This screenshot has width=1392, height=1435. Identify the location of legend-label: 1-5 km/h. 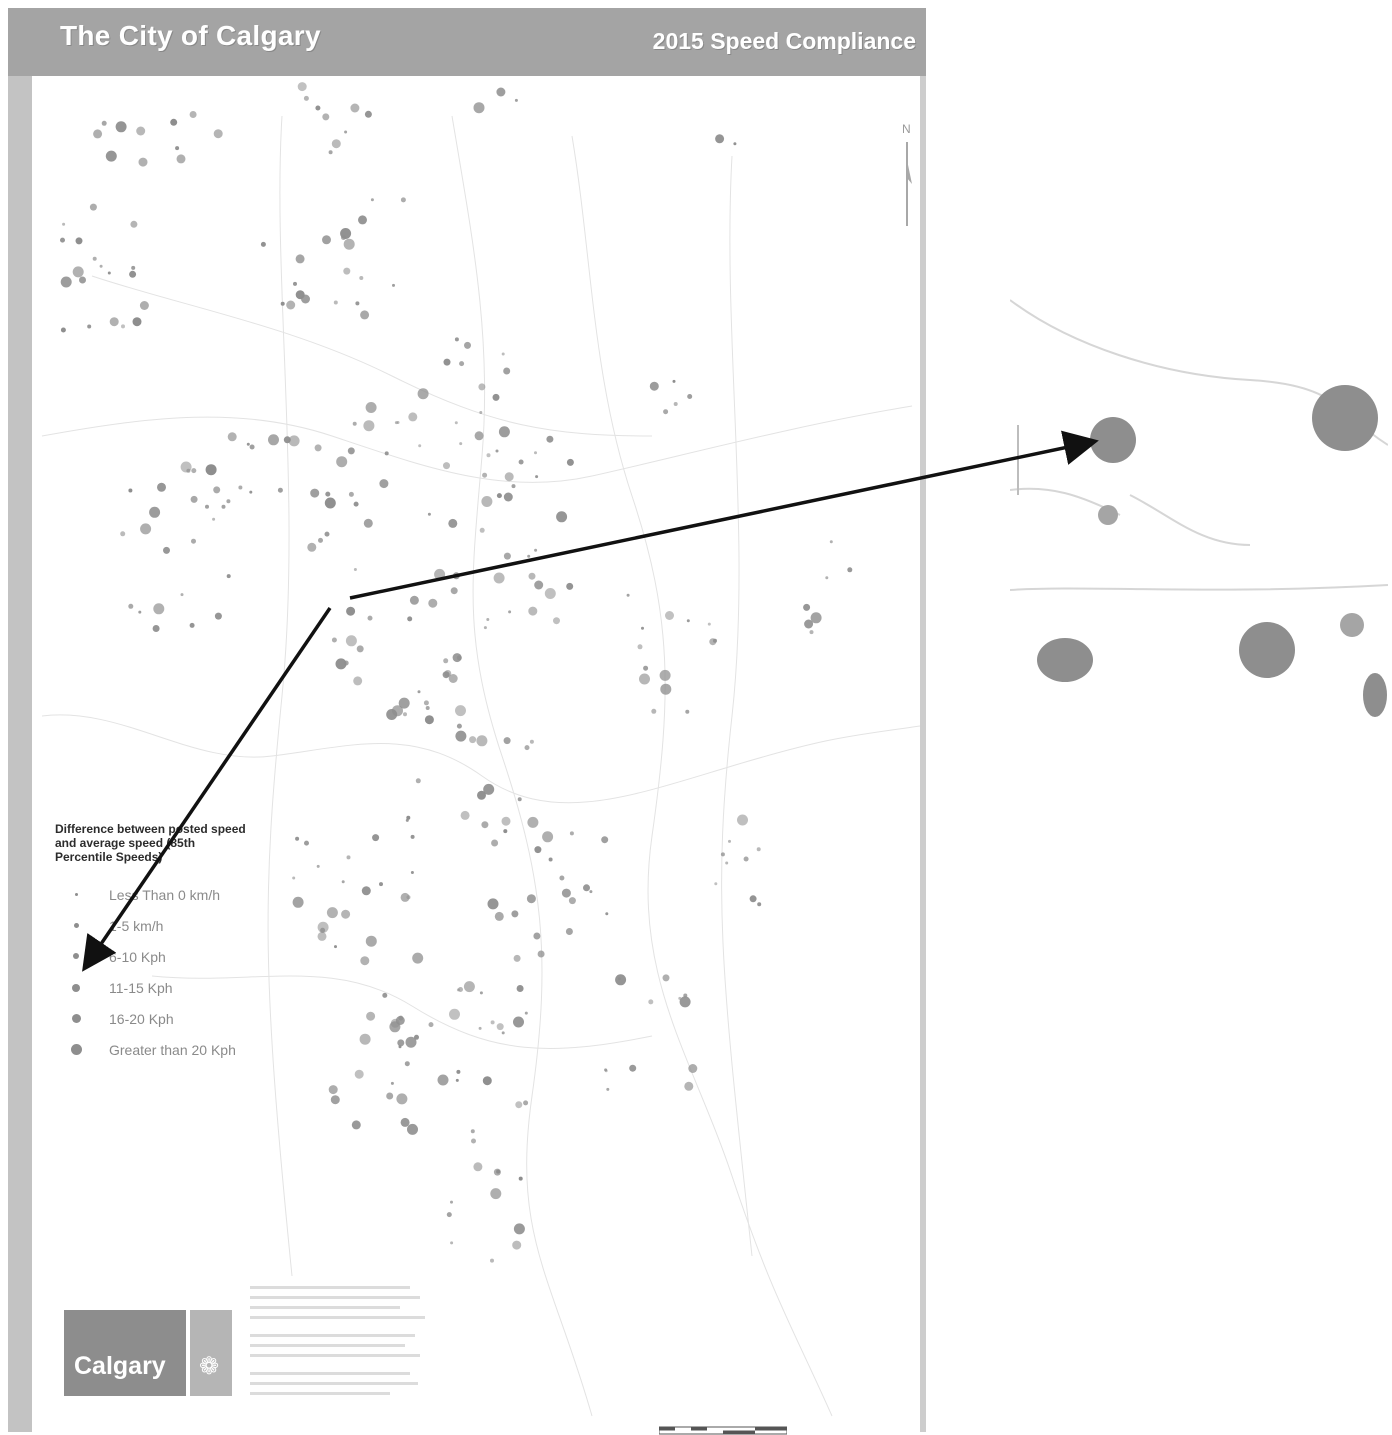
(136, 926).